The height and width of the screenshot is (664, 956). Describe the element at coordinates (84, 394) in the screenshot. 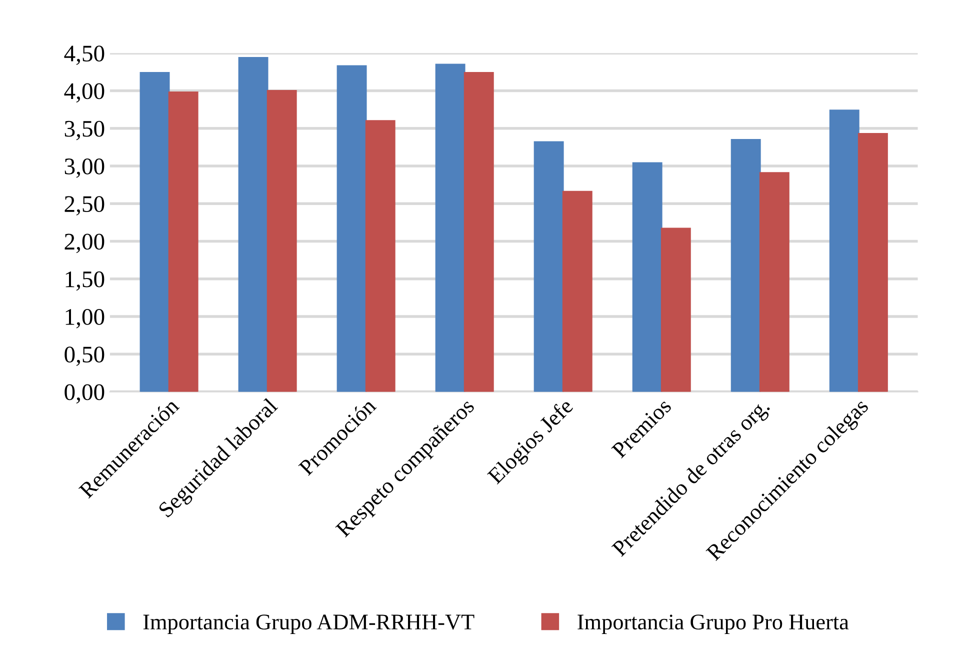

I see `y-tick-label: 0,00` at that location.